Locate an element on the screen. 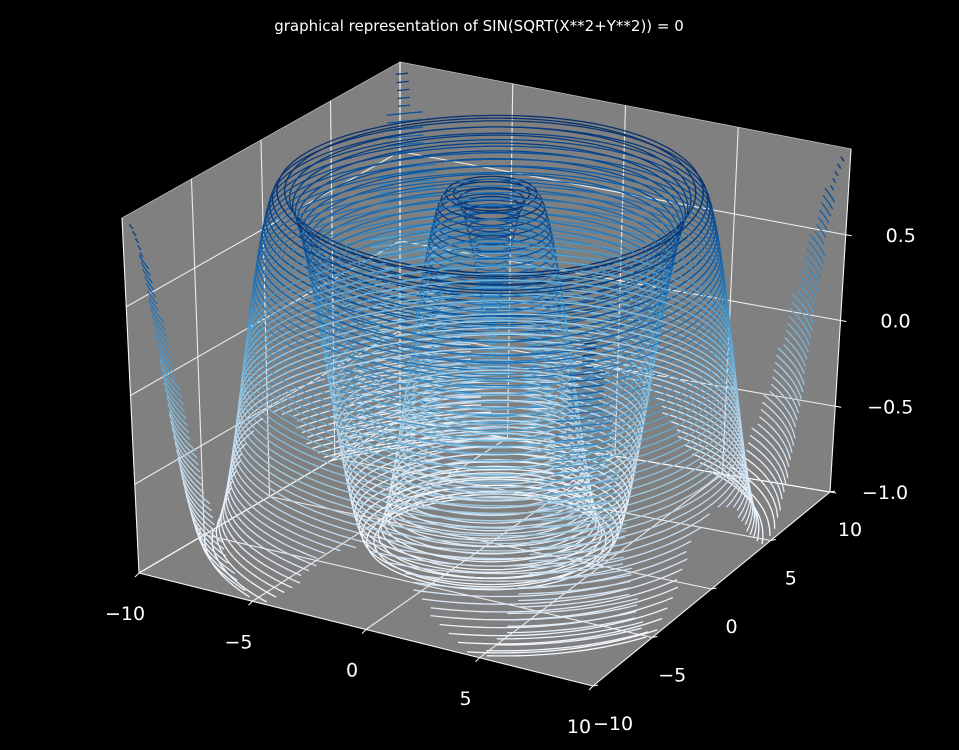 The width and height of the screenshot is (959, 750). x-tick-mark is located at coordinates (137, 575).